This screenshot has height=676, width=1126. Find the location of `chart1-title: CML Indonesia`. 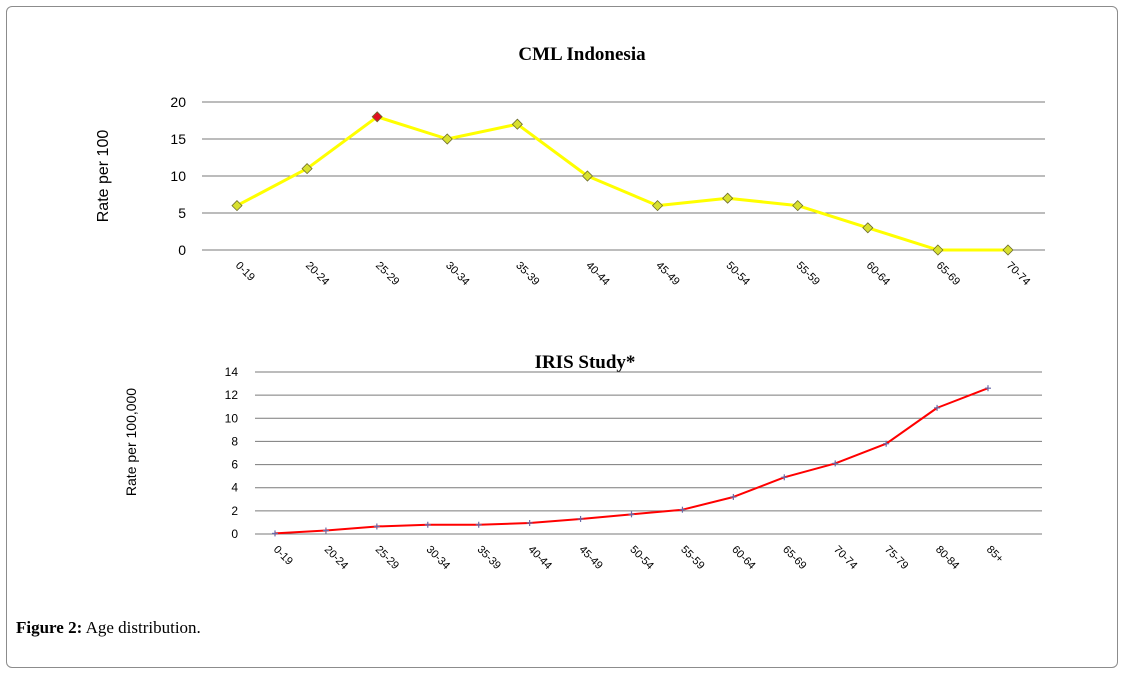

chart1-title: CML Indonesia is located at coordinates (582, 54).